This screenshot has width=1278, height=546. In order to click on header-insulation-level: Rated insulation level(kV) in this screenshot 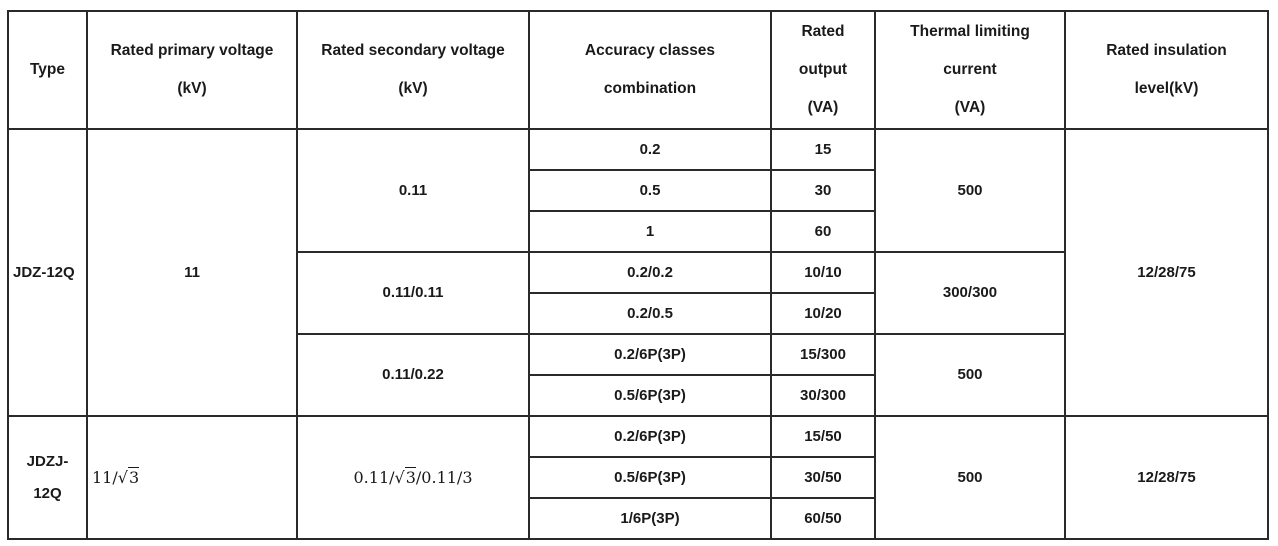, I will do `click(1166, 70)`.